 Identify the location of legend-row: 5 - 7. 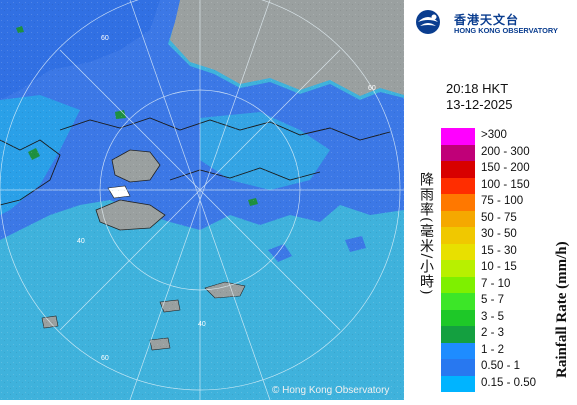
(506, 301).